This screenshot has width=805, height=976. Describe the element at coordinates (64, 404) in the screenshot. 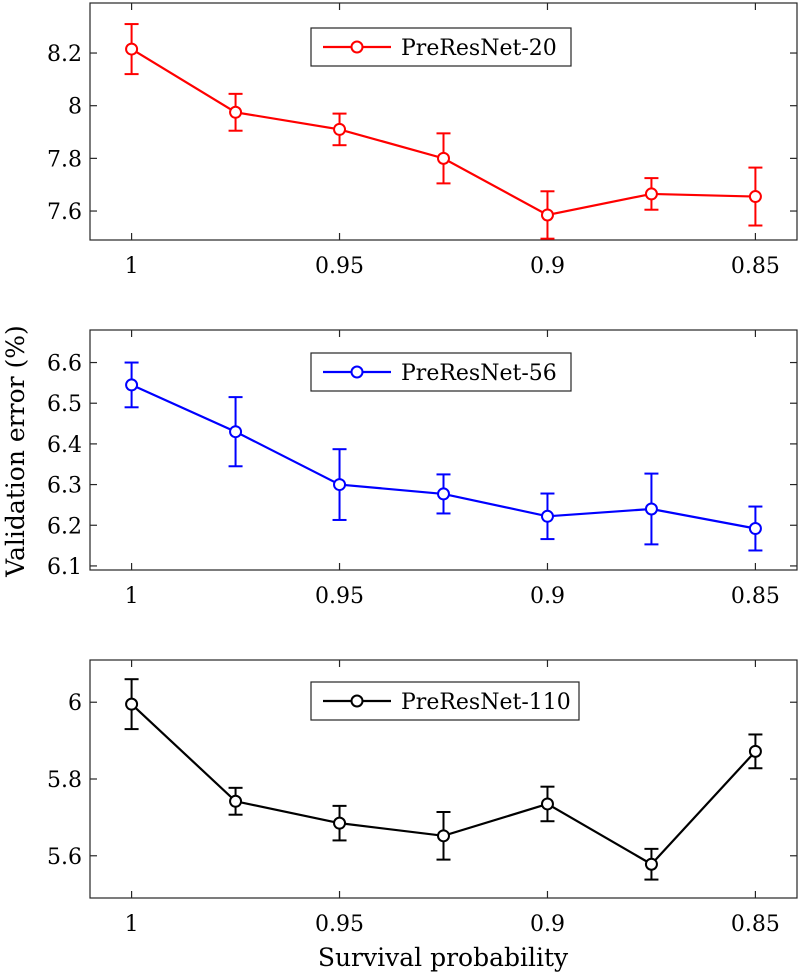

I see `y-tick-label: 6.5` at that location.